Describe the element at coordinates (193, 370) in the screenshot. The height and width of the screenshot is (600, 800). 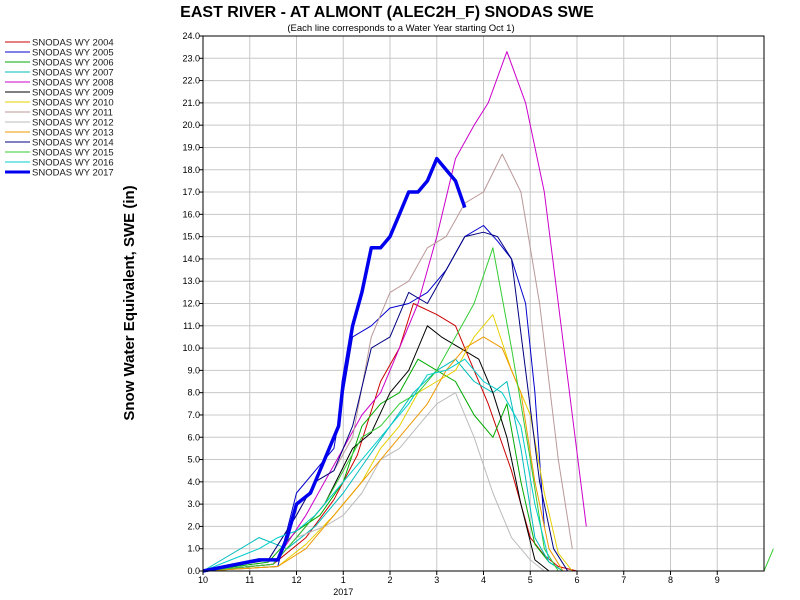
I see `y-tick-label: 9.0` at that location.